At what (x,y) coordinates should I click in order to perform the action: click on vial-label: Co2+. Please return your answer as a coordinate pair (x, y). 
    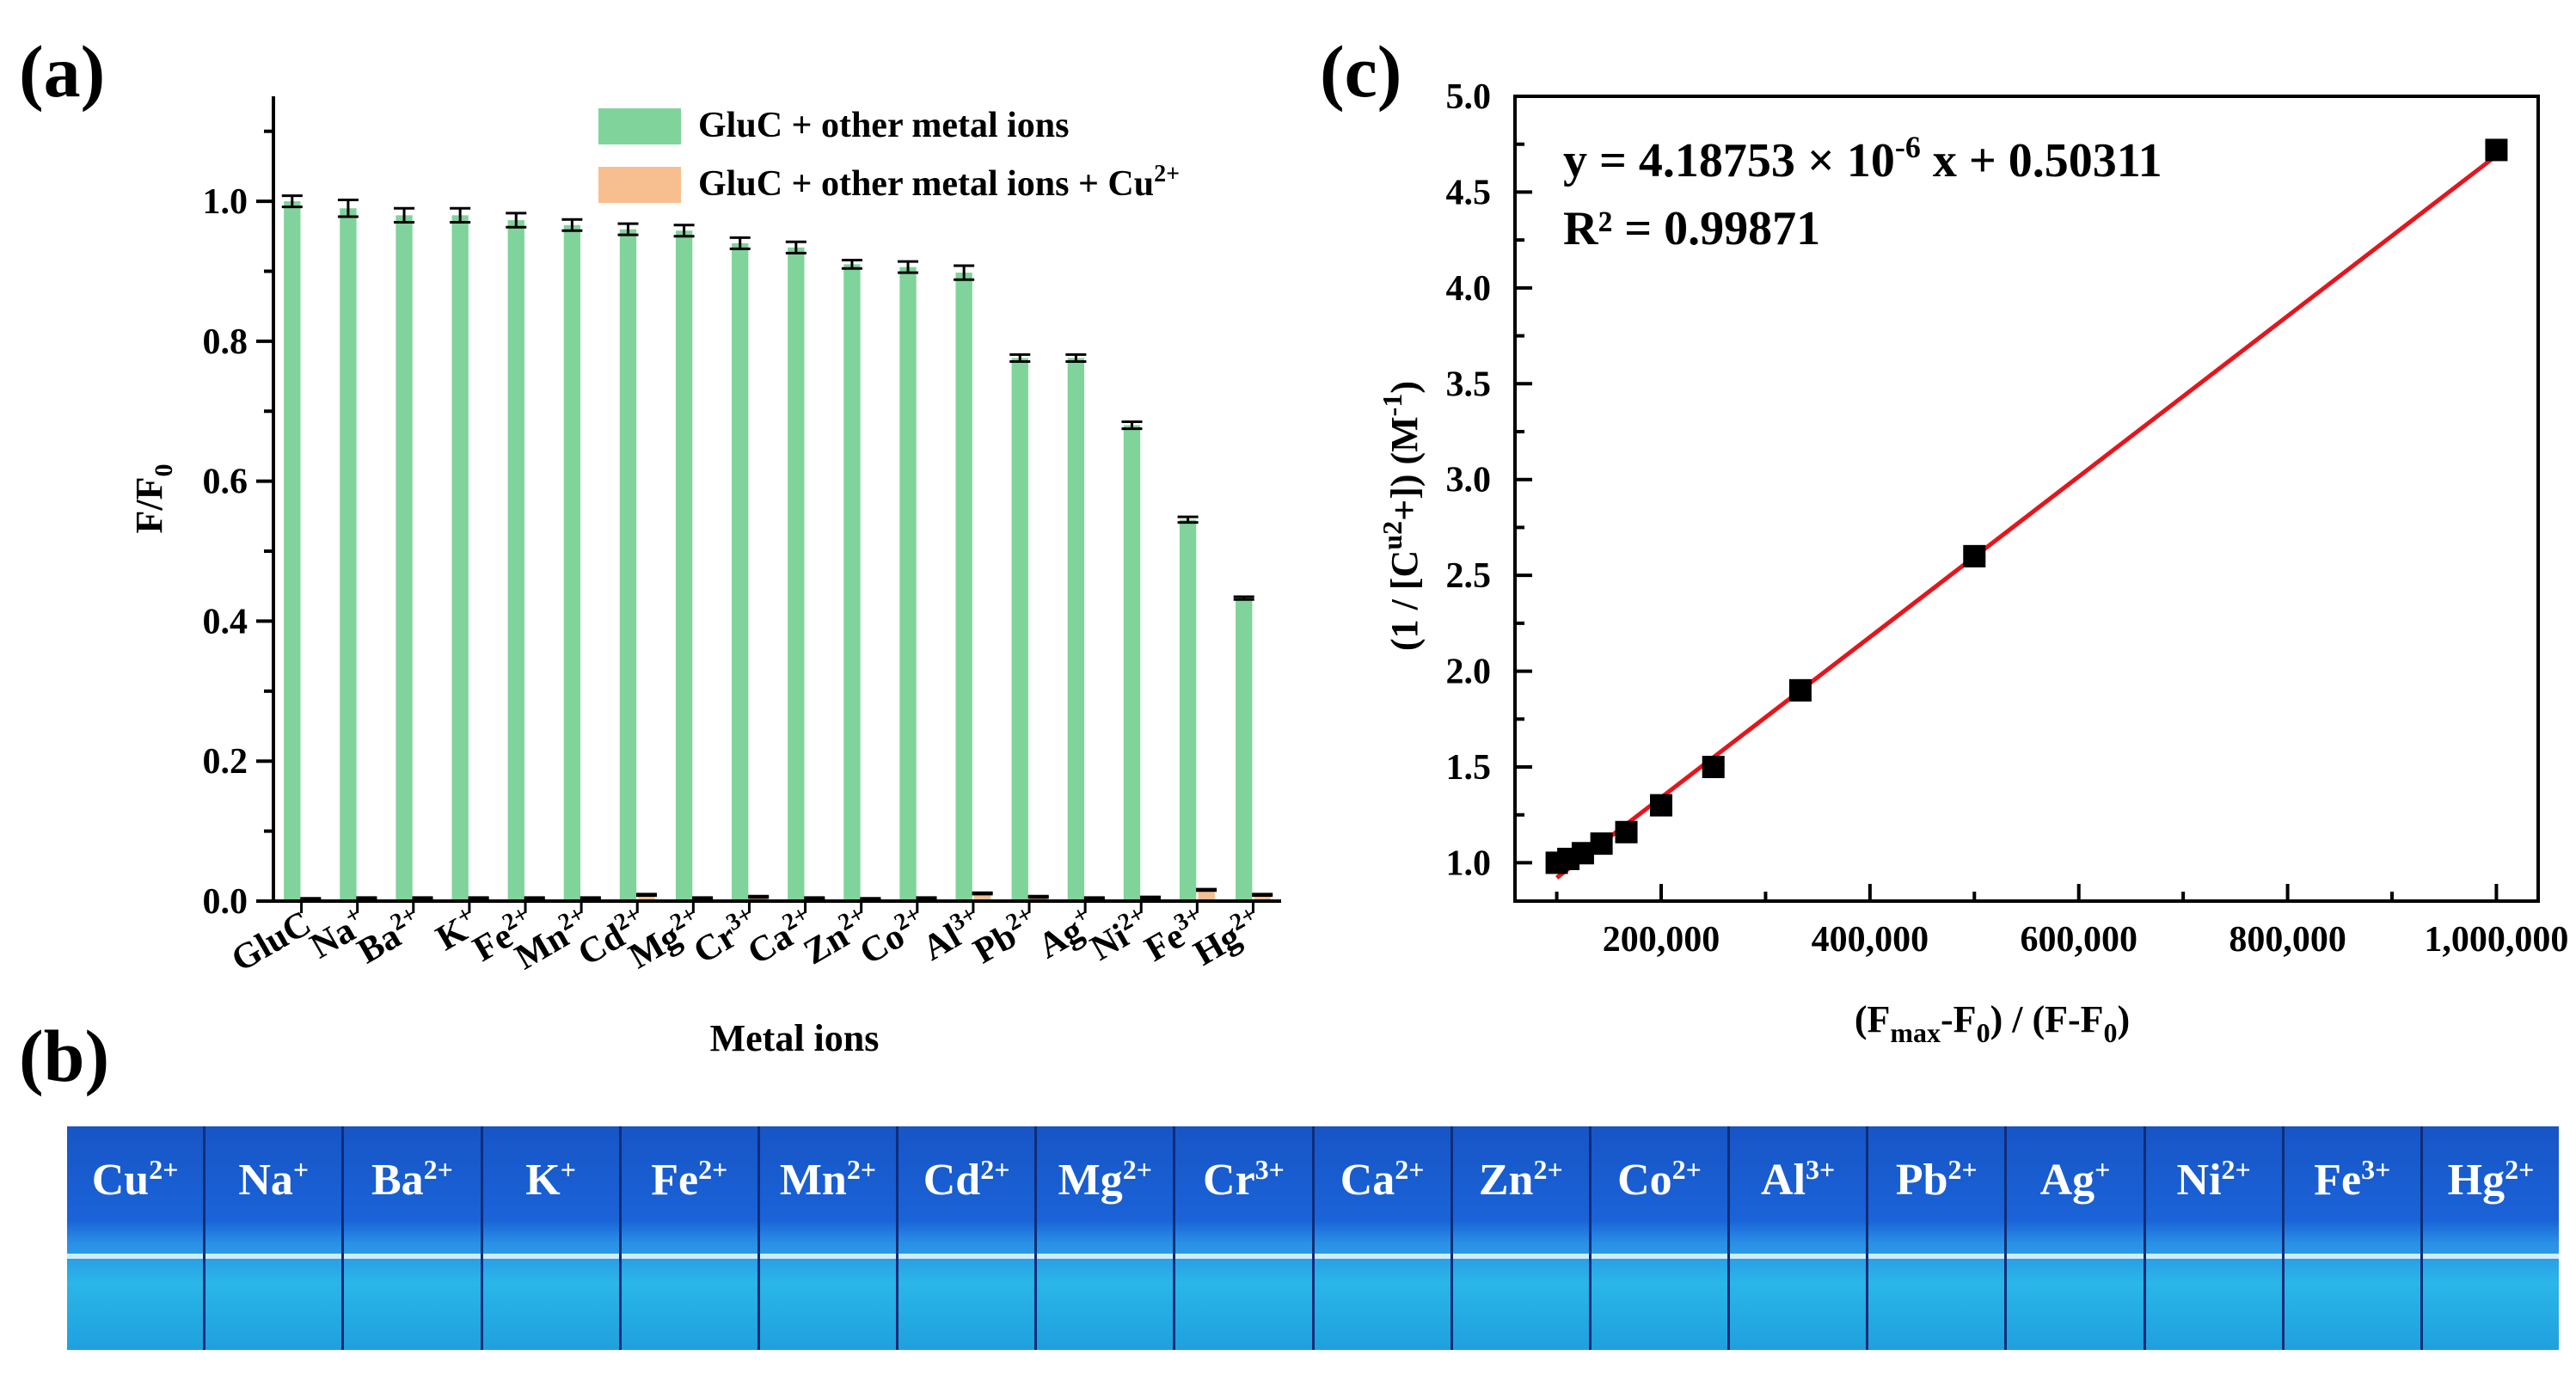
    Looking at the image, I should click on (1660, 1179).